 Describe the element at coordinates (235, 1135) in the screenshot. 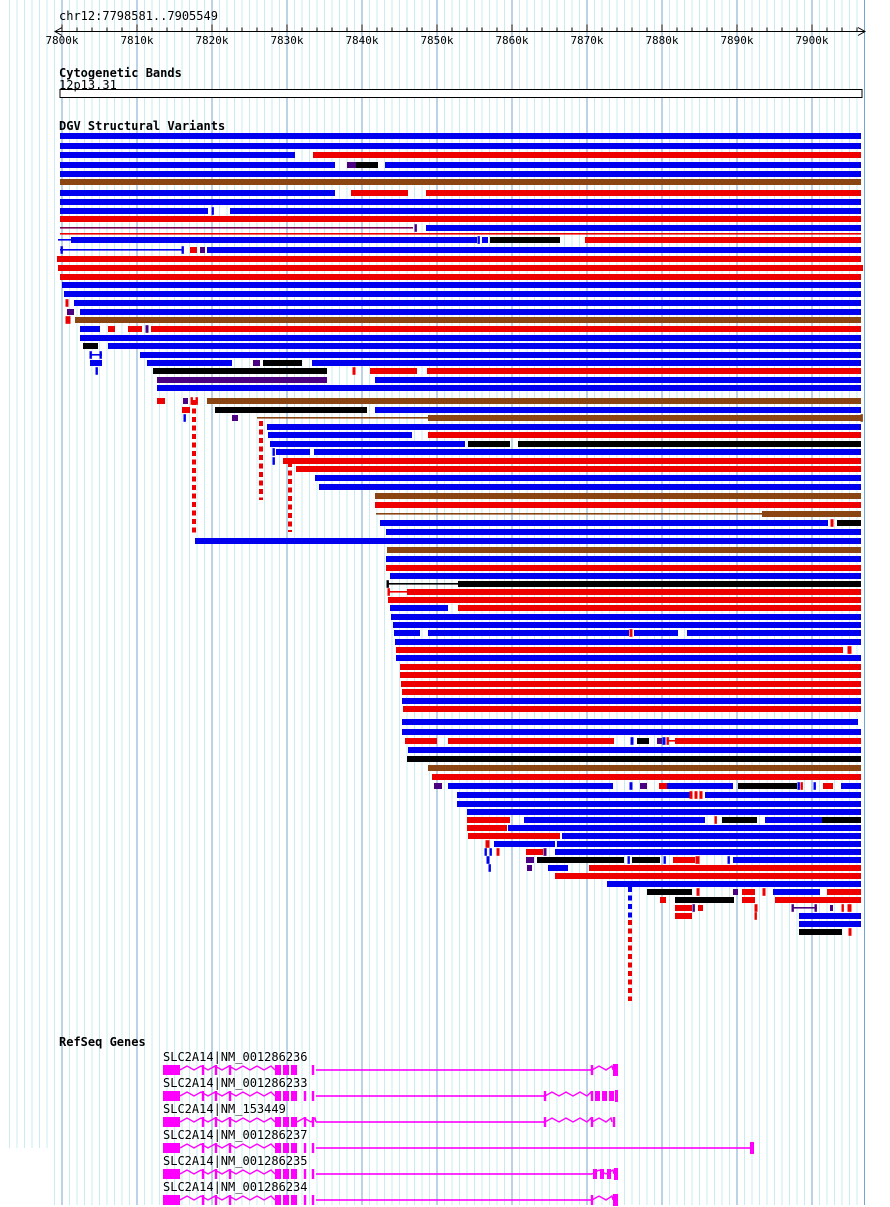

I see `gene-label: SLC2A14|NM_001286237` at that location.